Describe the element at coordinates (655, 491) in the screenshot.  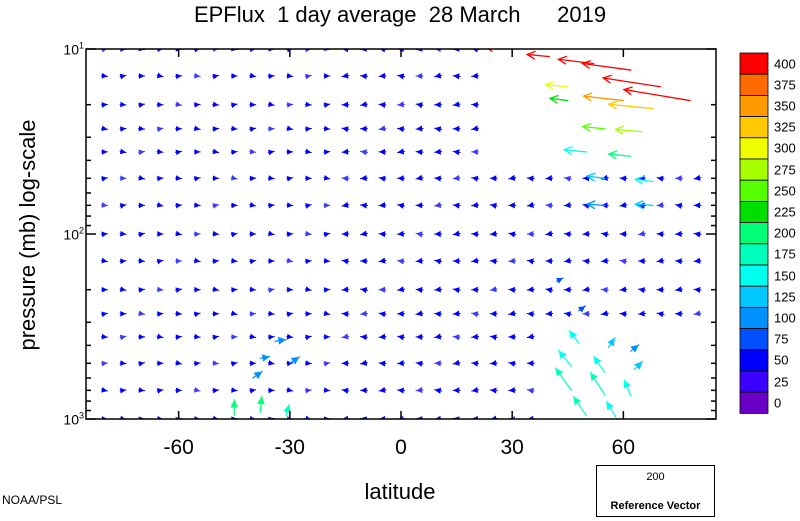
I see `reference-vector-box: 200 Reference Vector` at that location.